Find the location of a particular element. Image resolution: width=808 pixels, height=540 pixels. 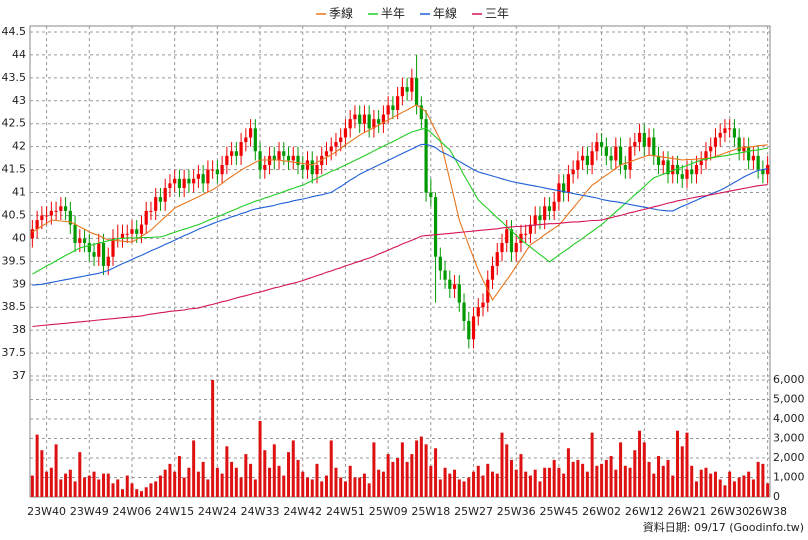

legend-label: 年線 is located at coordinates (445, 13).